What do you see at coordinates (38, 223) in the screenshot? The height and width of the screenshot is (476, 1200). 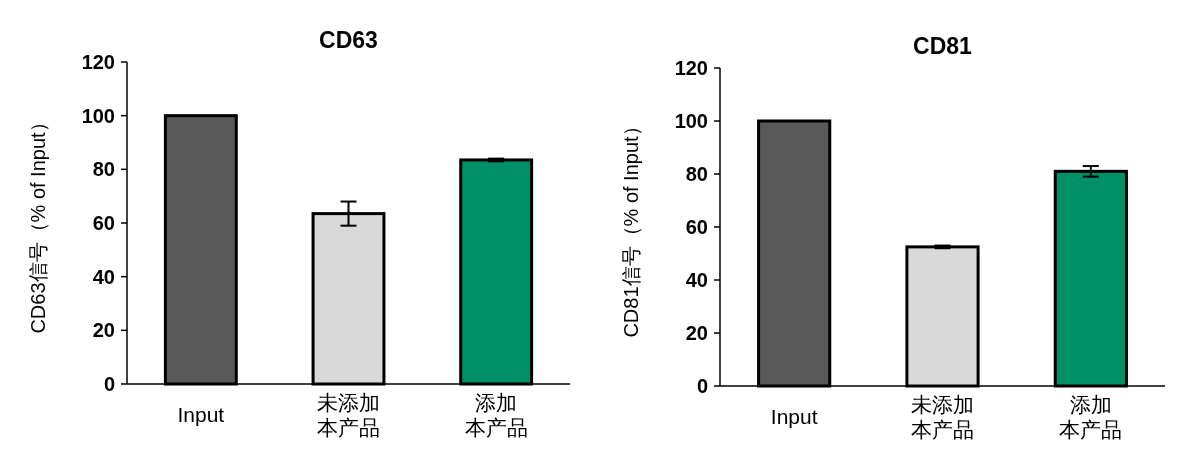 I see `y-axis-title: CD63信号（% of Input）` at bounding box center [38, 223].